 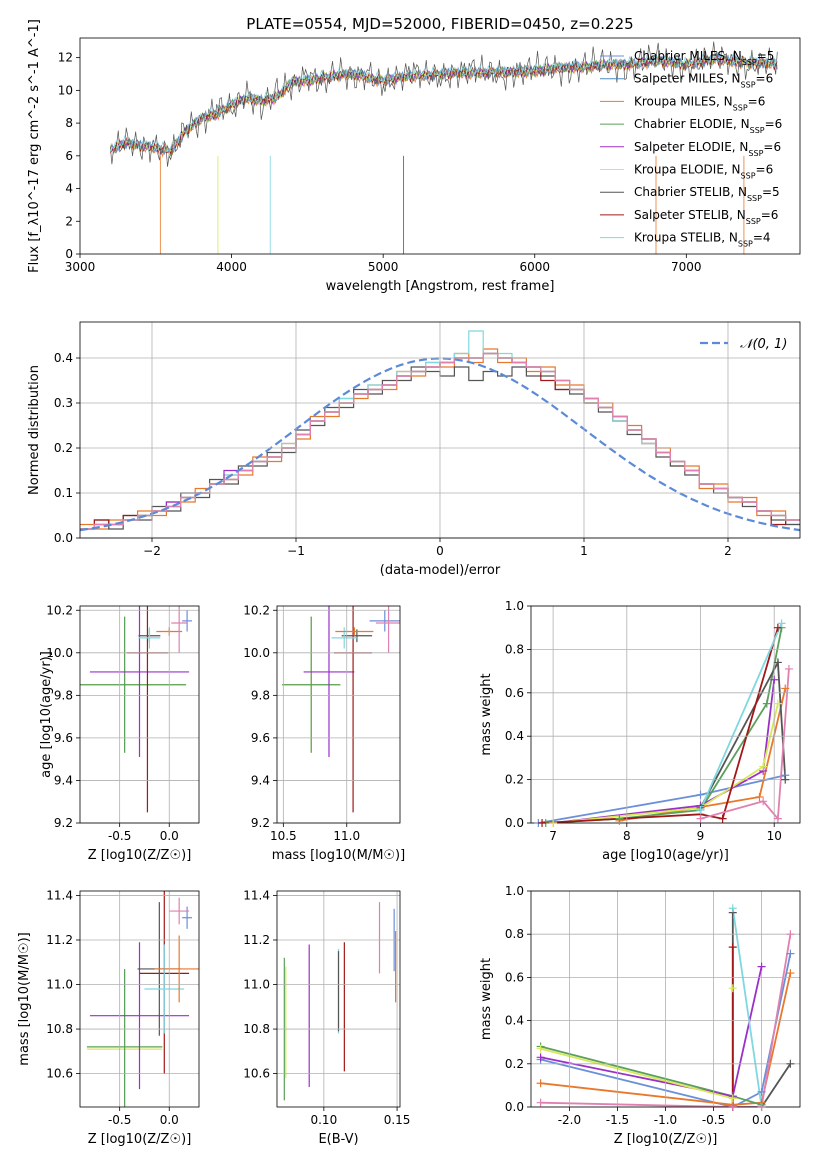 I want to click on y-tick-label: 6, so click(x=69, y=156).